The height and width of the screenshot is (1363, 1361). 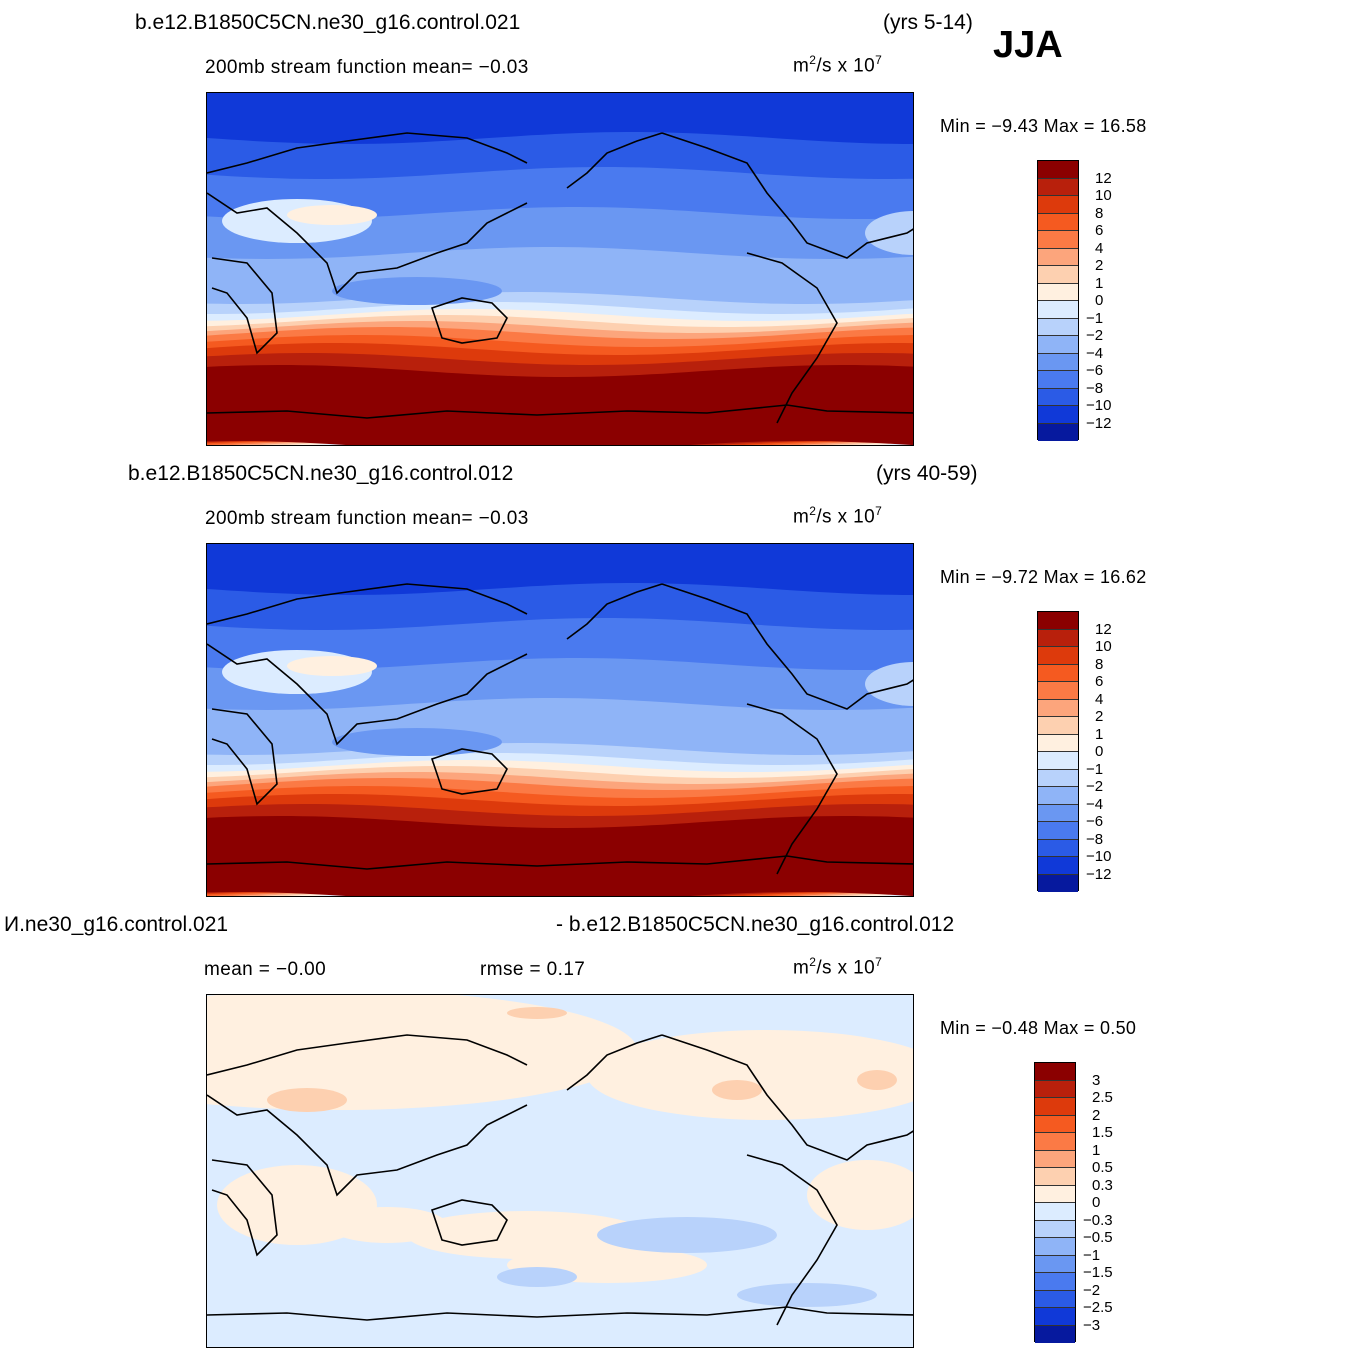 I want to click on minmax-label-1: Min = −9.43 Max = 16.58, so click(x=1043, y=126).